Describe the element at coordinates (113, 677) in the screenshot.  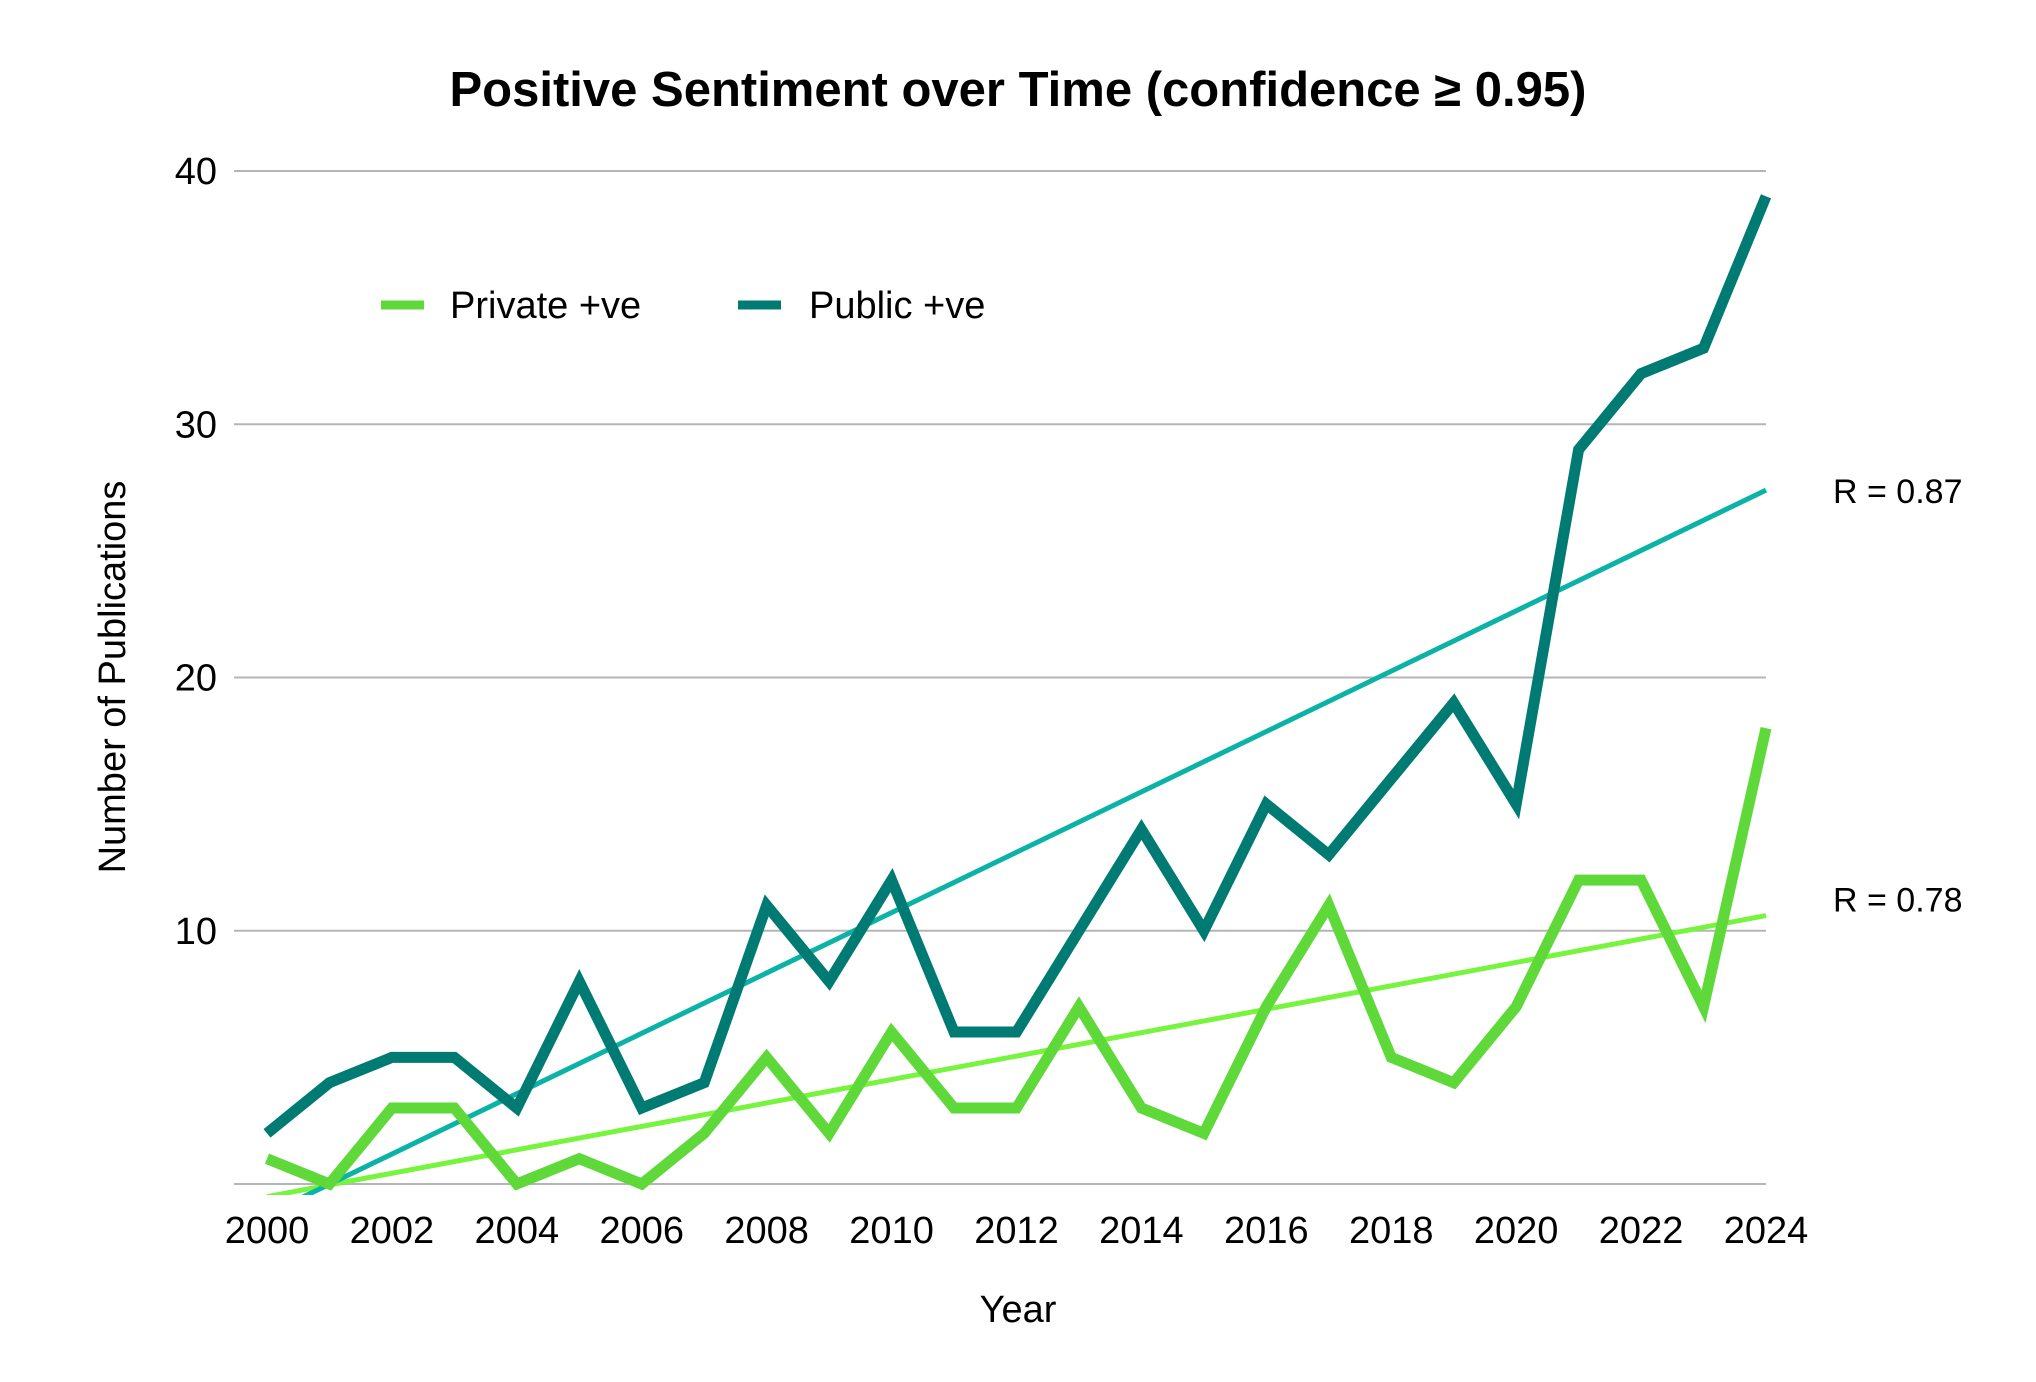
I see `y-axis-label: Number of Publications` at that location.